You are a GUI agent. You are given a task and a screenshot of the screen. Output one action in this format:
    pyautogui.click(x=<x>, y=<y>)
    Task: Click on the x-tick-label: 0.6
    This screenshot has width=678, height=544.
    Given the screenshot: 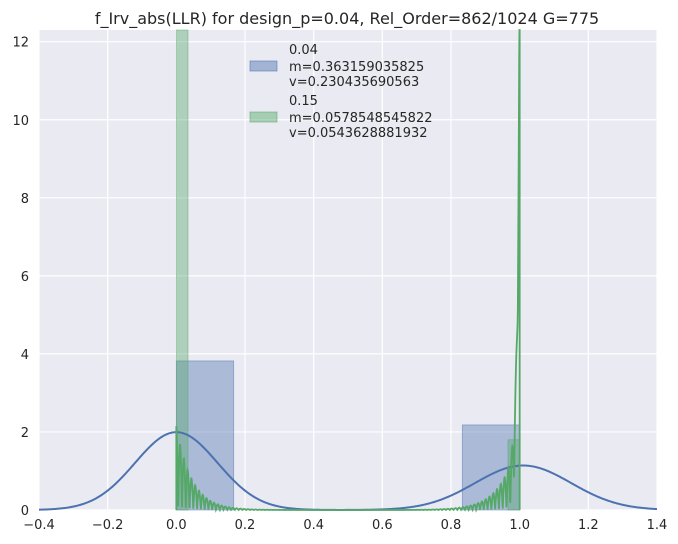 What is the action you would take?
    pyautogui.click(x=382, y=525)
    